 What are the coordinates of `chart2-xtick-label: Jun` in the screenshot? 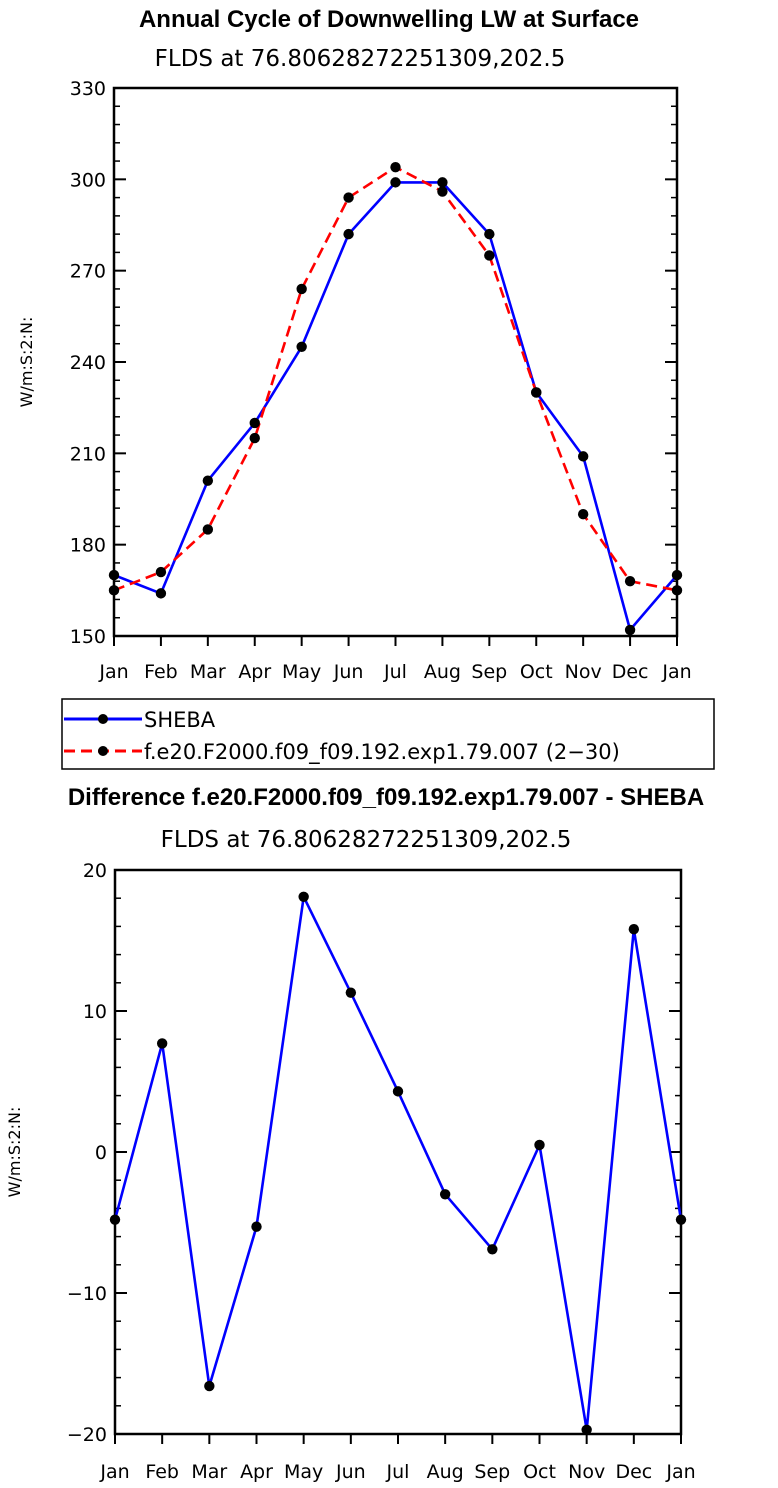 It's located at (350, 1472).